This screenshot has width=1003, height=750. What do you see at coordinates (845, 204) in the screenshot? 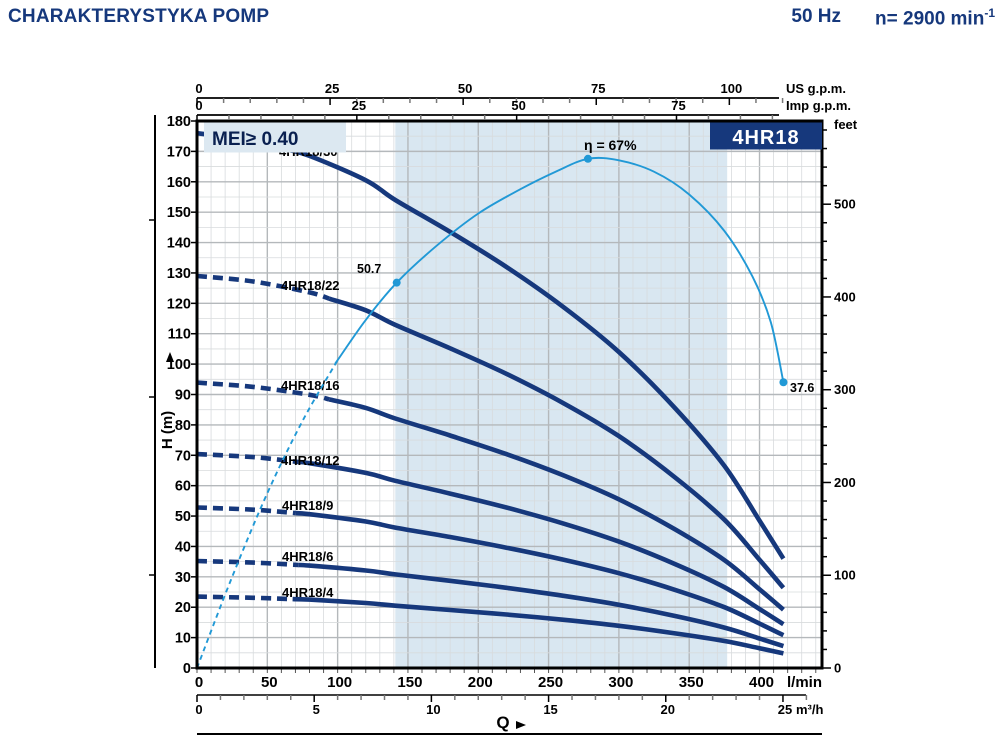
I see `tick-label: 500` at bounding box center [845, 204].